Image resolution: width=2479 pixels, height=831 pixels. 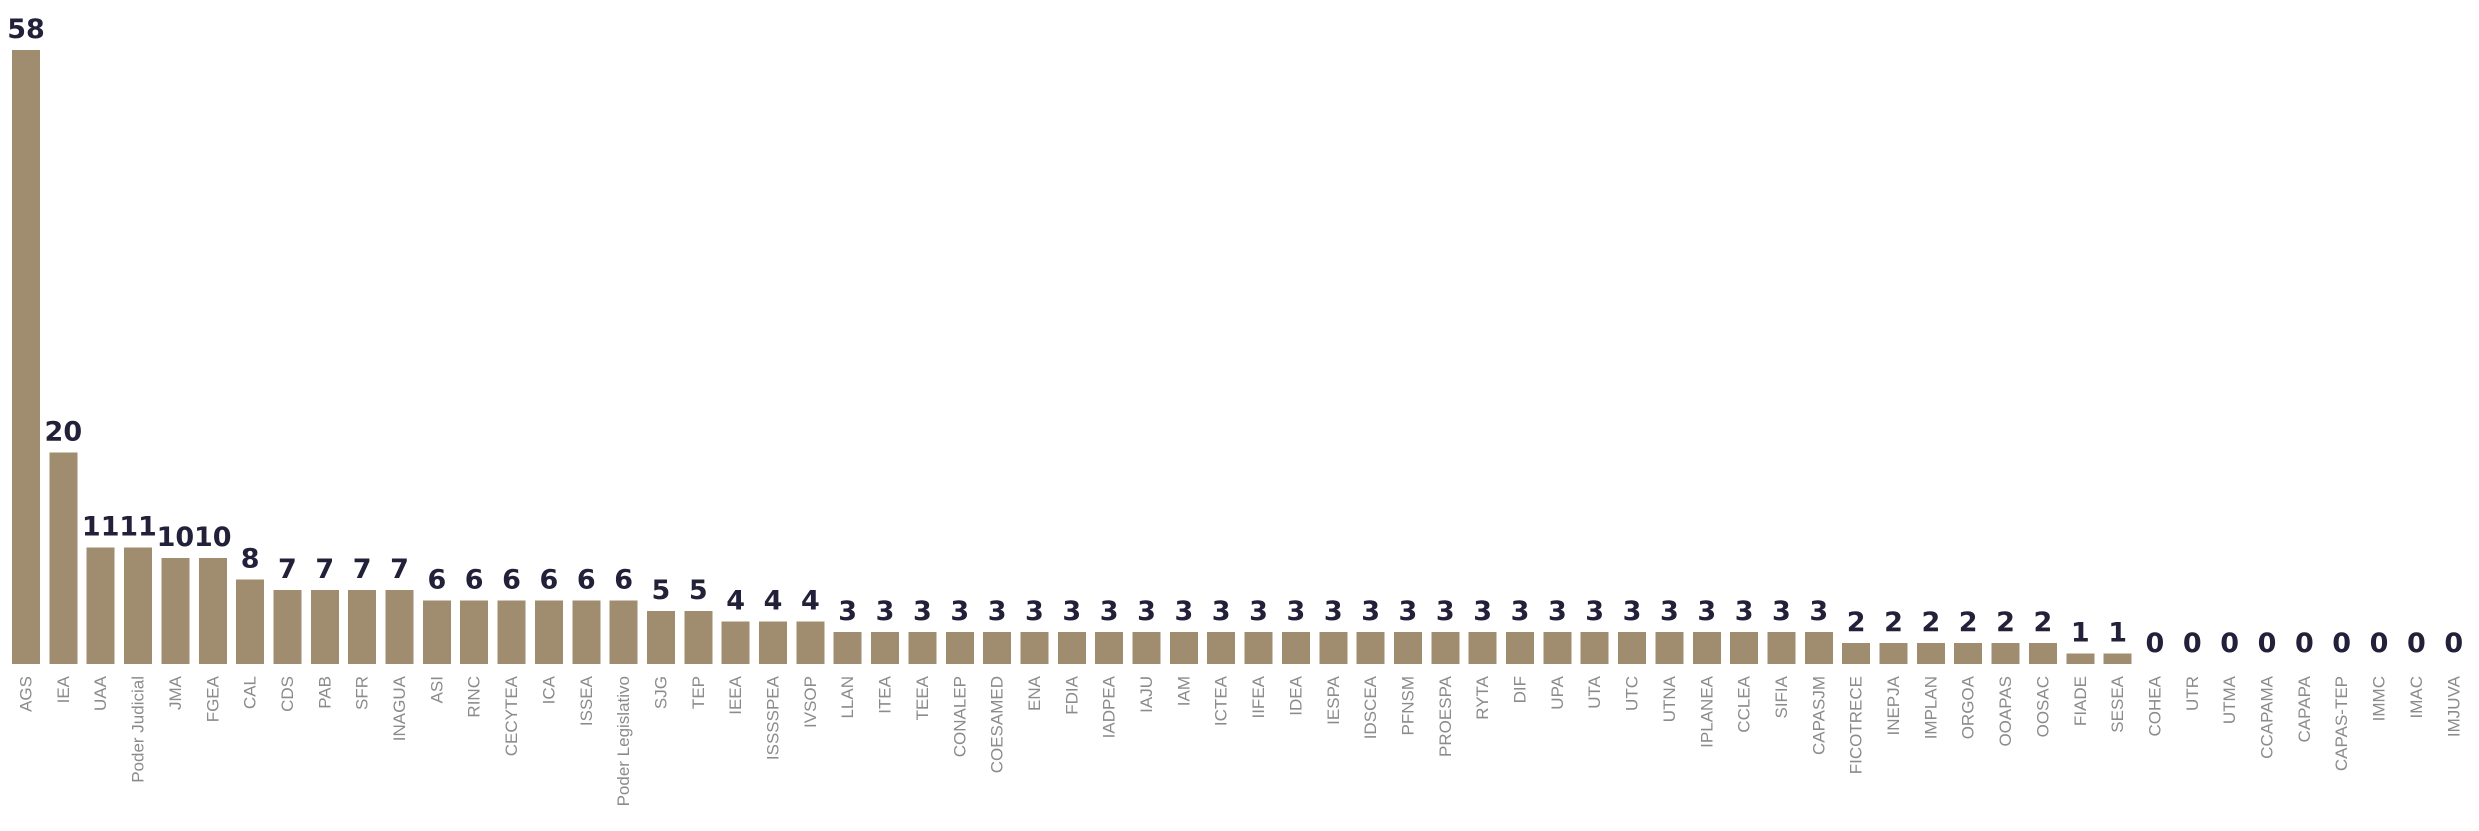 What do you see at coordinates (660, 692) in the screenshot?
I see `tick-label: SJG` at bounding box center [660, 692].